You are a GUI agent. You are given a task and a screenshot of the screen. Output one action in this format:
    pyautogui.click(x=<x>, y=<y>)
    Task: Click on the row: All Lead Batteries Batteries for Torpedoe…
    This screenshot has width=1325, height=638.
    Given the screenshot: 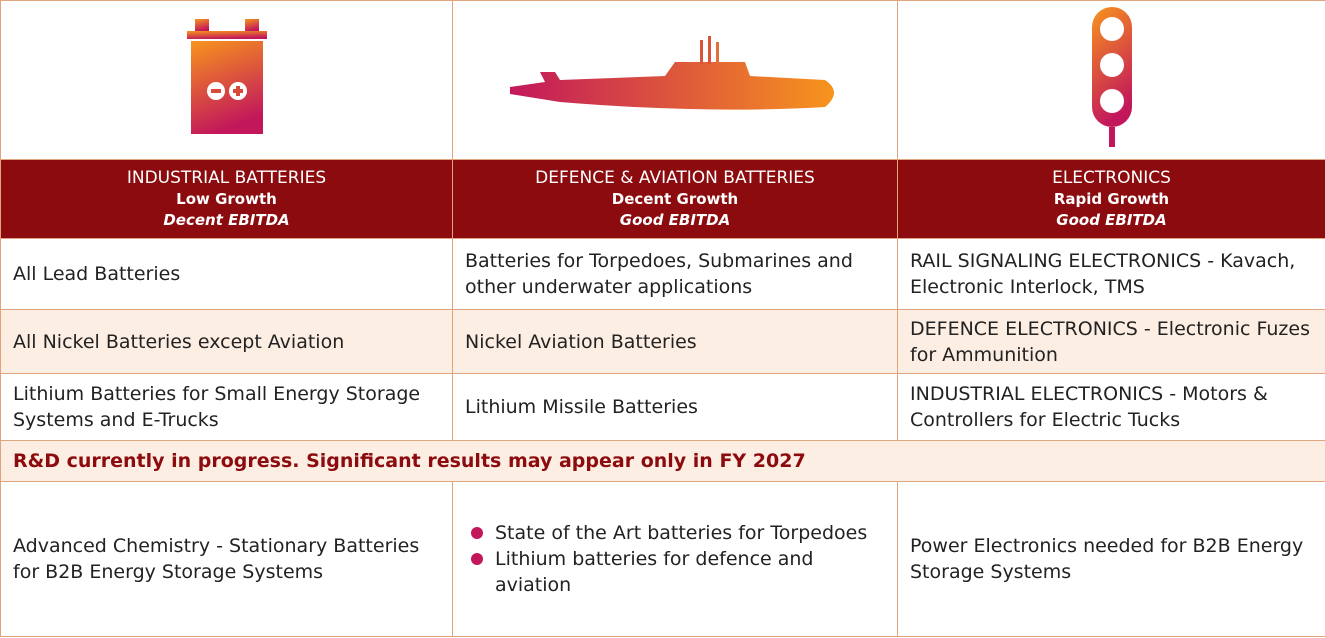 What is the action you would take?
    pyautogui.click(x=662, y=274)
    